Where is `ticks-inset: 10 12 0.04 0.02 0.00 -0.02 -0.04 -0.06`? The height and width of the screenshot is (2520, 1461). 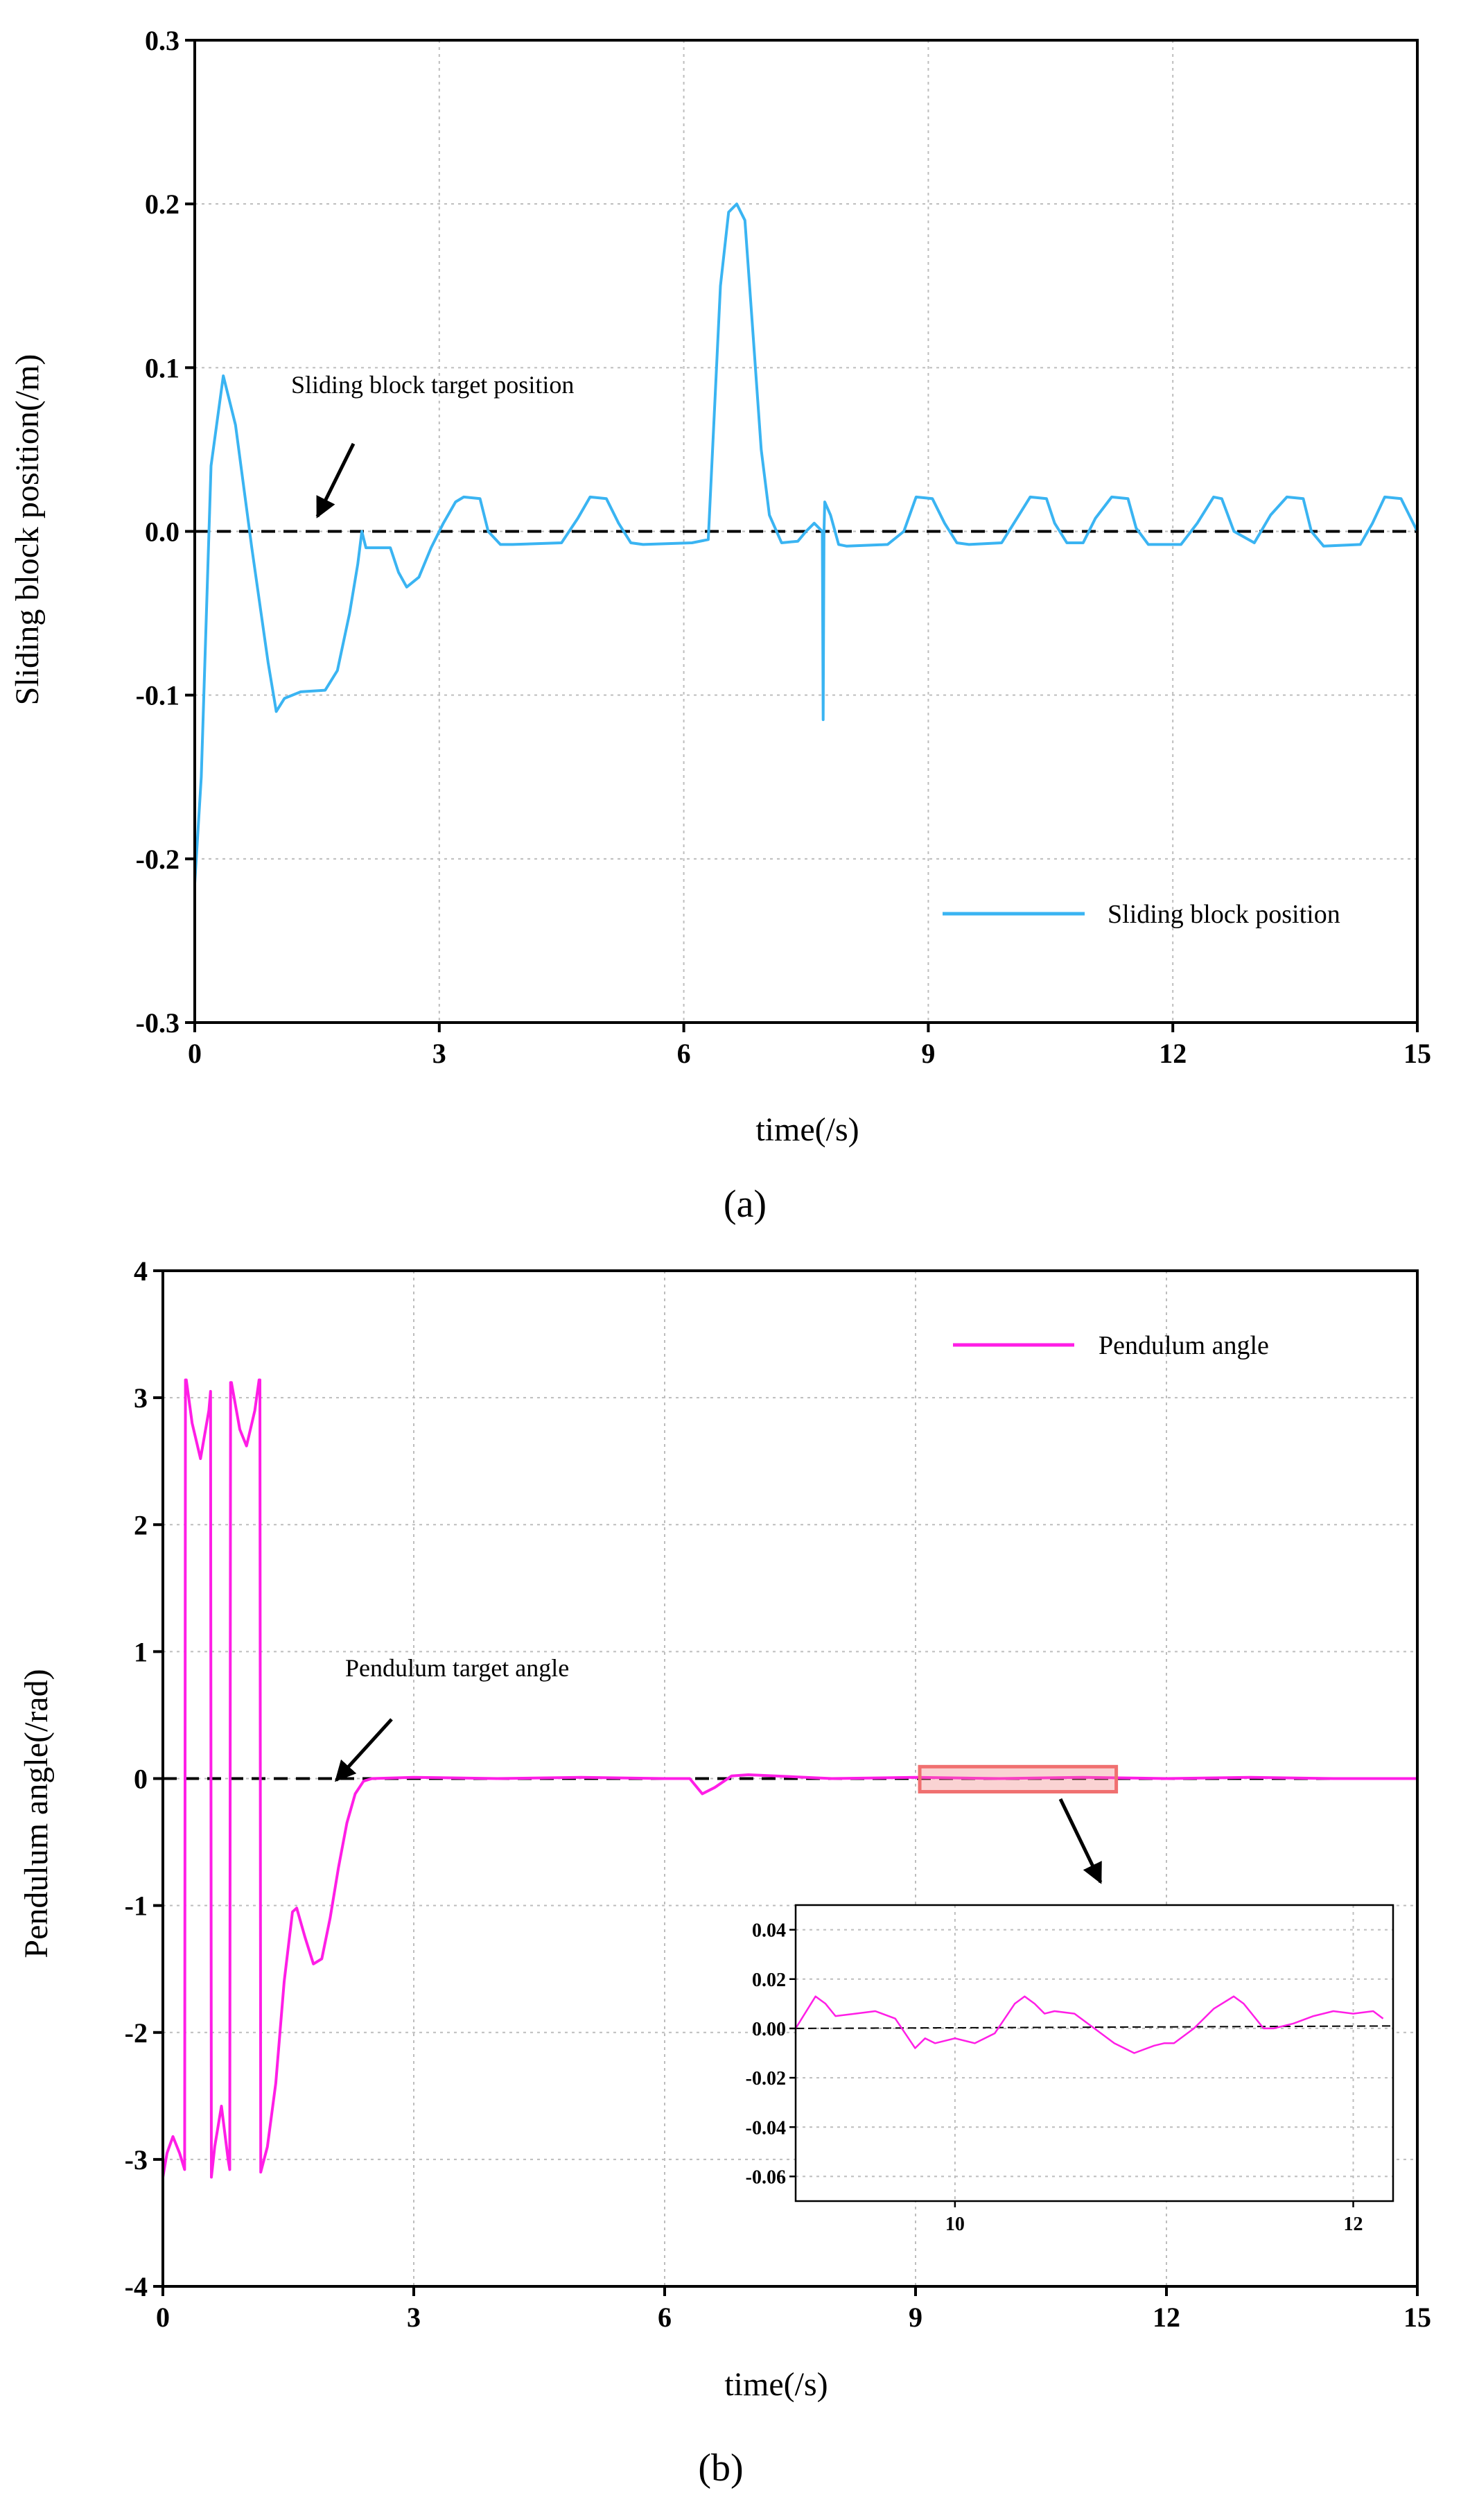
ticks-inset: 10 12 0.04 0.02 0.00 -0.02 -0.04 -0.06 is located at coordinates (1054, 2077).